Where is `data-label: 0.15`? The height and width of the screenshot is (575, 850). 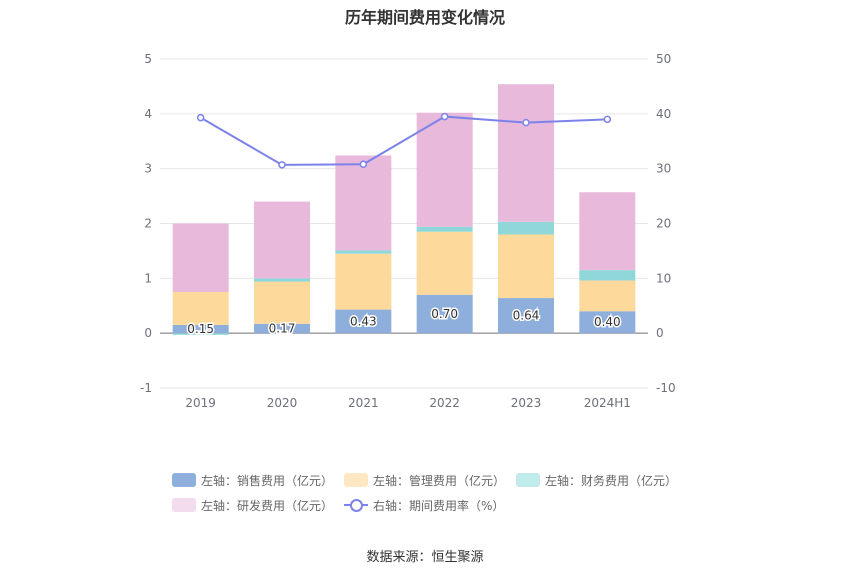 data-label: 0.15 is located at coordinates (200, 329).